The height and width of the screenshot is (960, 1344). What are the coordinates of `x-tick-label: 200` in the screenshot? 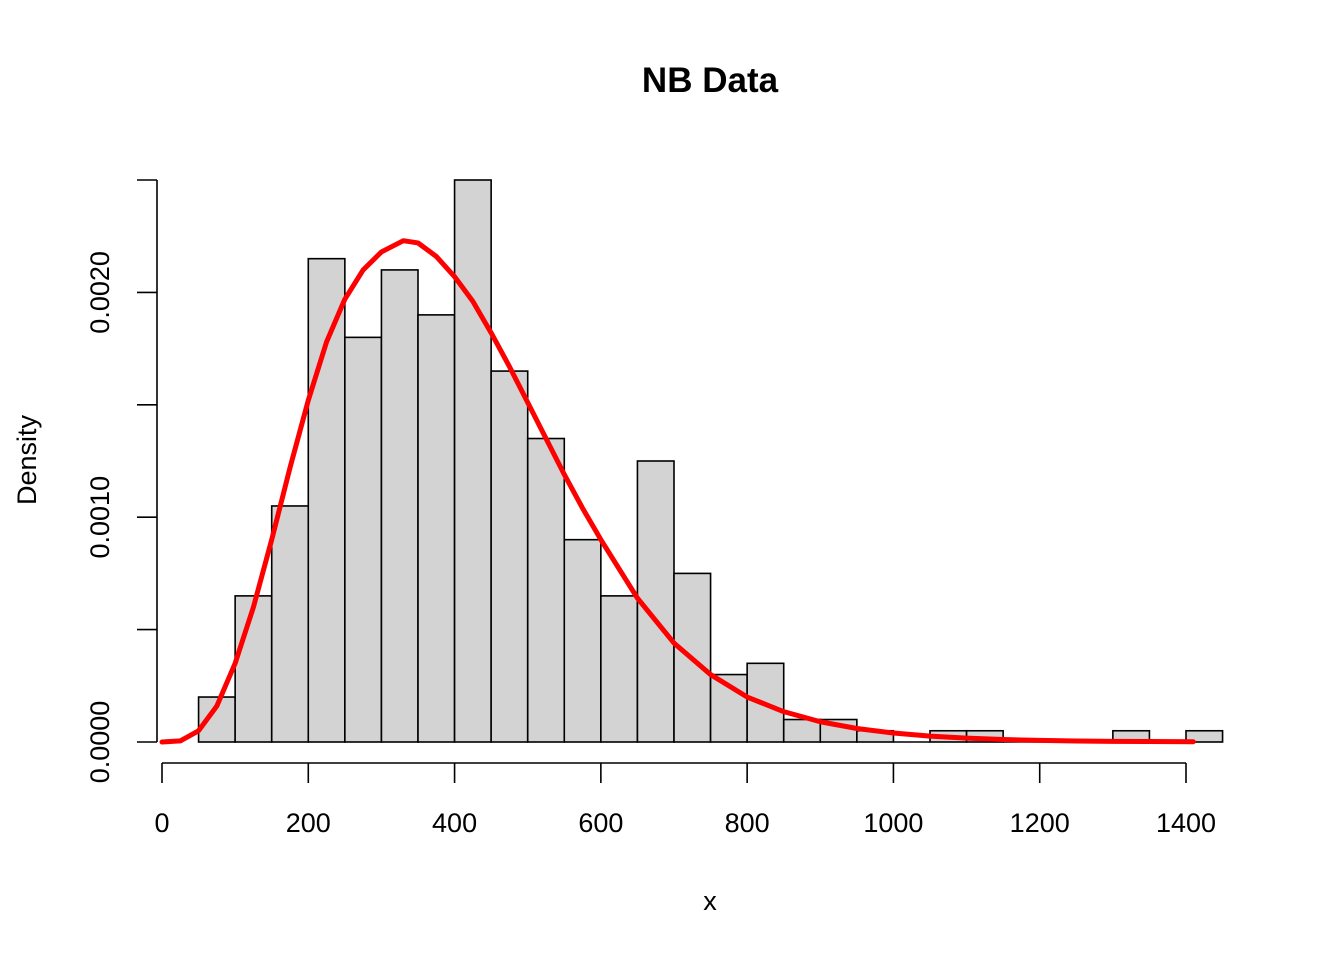 It's located at (308, 823).